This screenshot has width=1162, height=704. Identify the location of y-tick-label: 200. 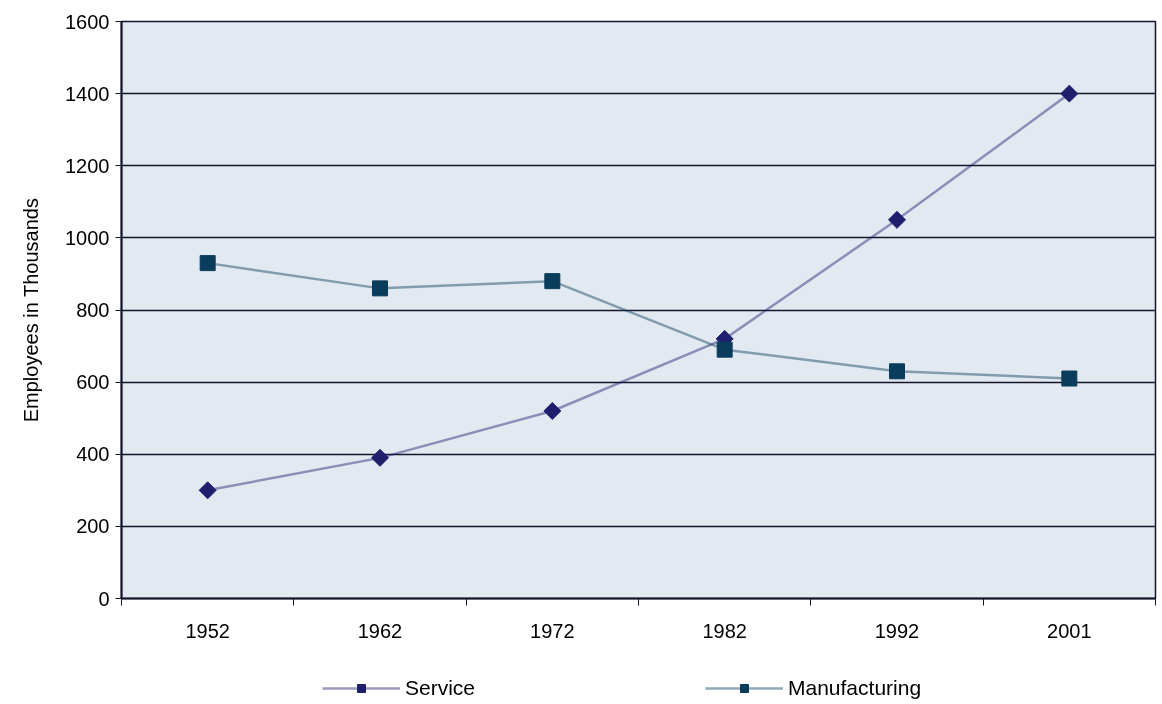
(93, 526).